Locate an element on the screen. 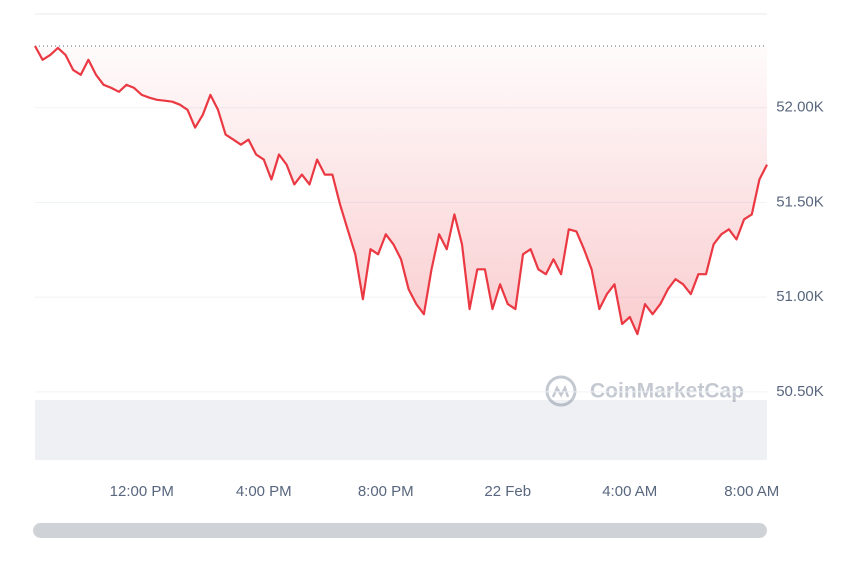 The height and width of the screenshot is (578, 860). watermark-logo is located at coordinates (561, 391).